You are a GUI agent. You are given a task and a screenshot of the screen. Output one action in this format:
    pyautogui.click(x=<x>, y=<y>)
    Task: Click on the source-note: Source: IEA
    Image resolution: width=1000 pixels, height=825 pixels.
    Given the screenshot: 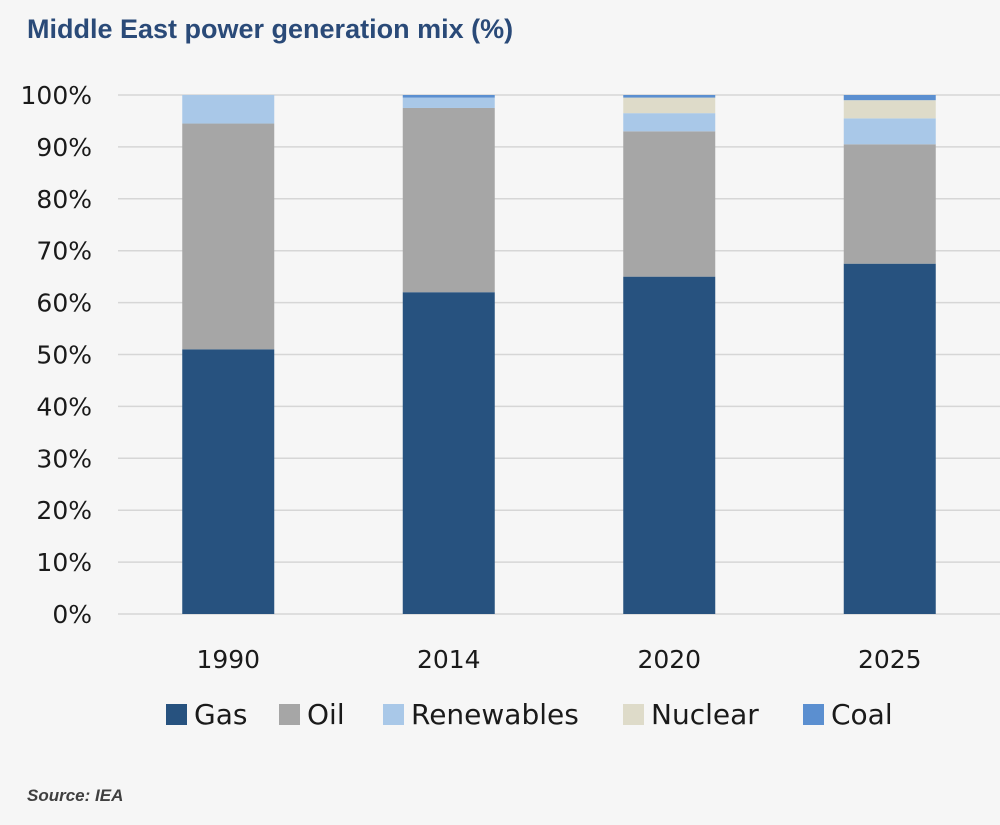 What is the action you would take?
    pyautogui.click(x=75, y=795)
    